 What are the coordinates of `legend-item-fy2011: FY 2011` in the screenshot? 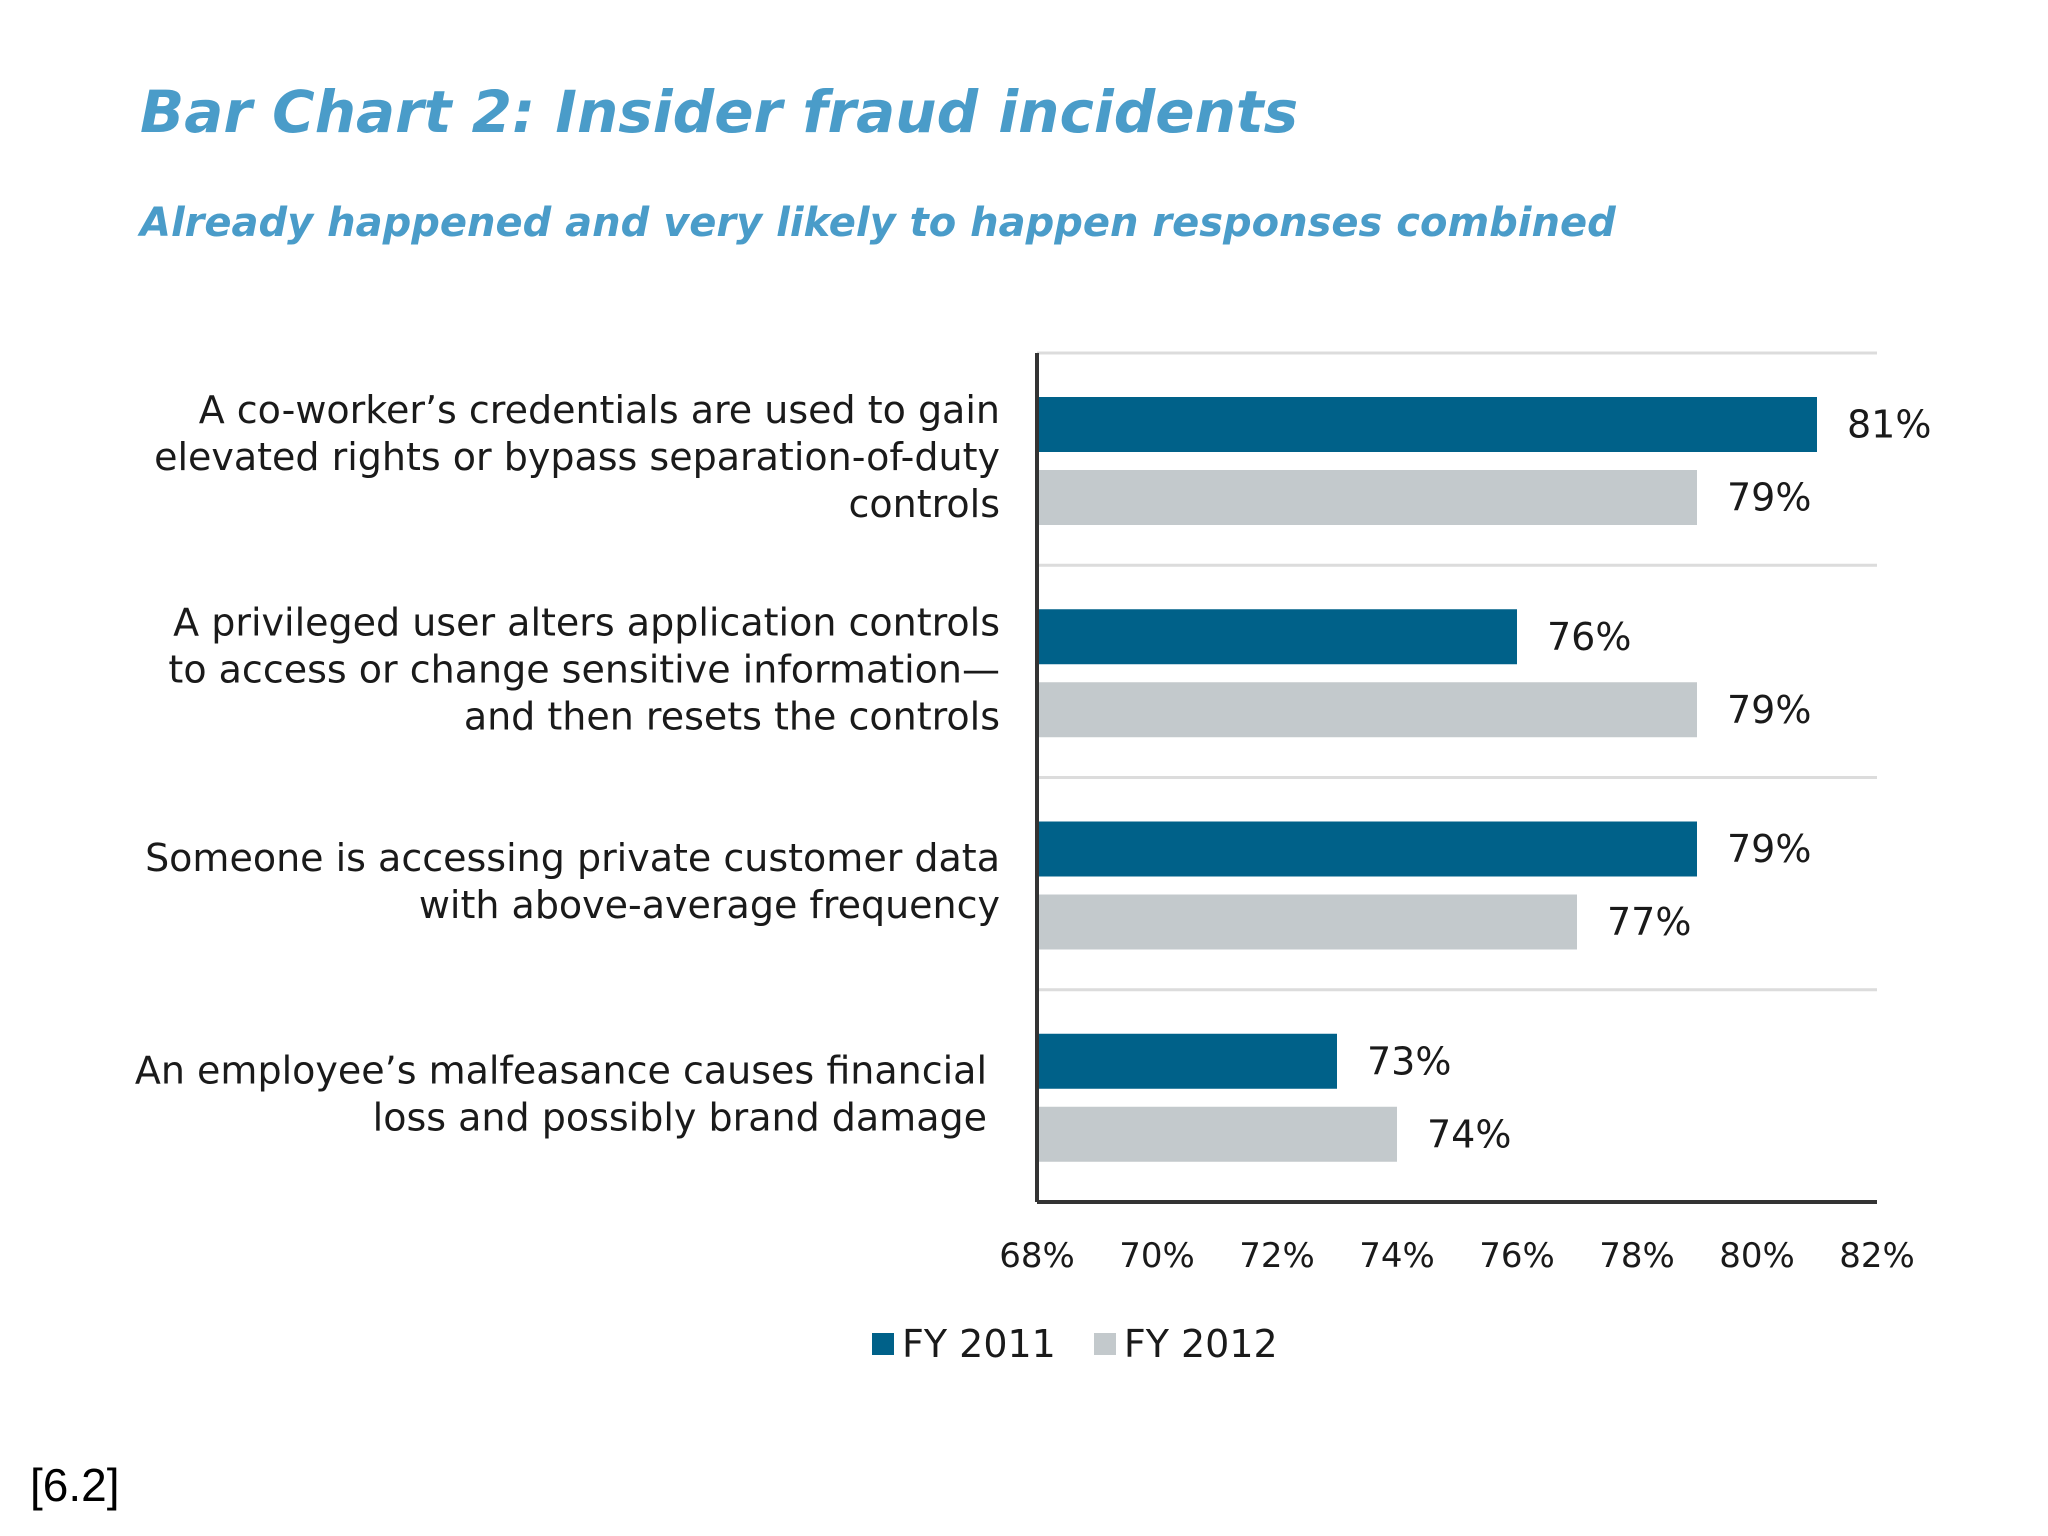 It's located at (964, 1344).